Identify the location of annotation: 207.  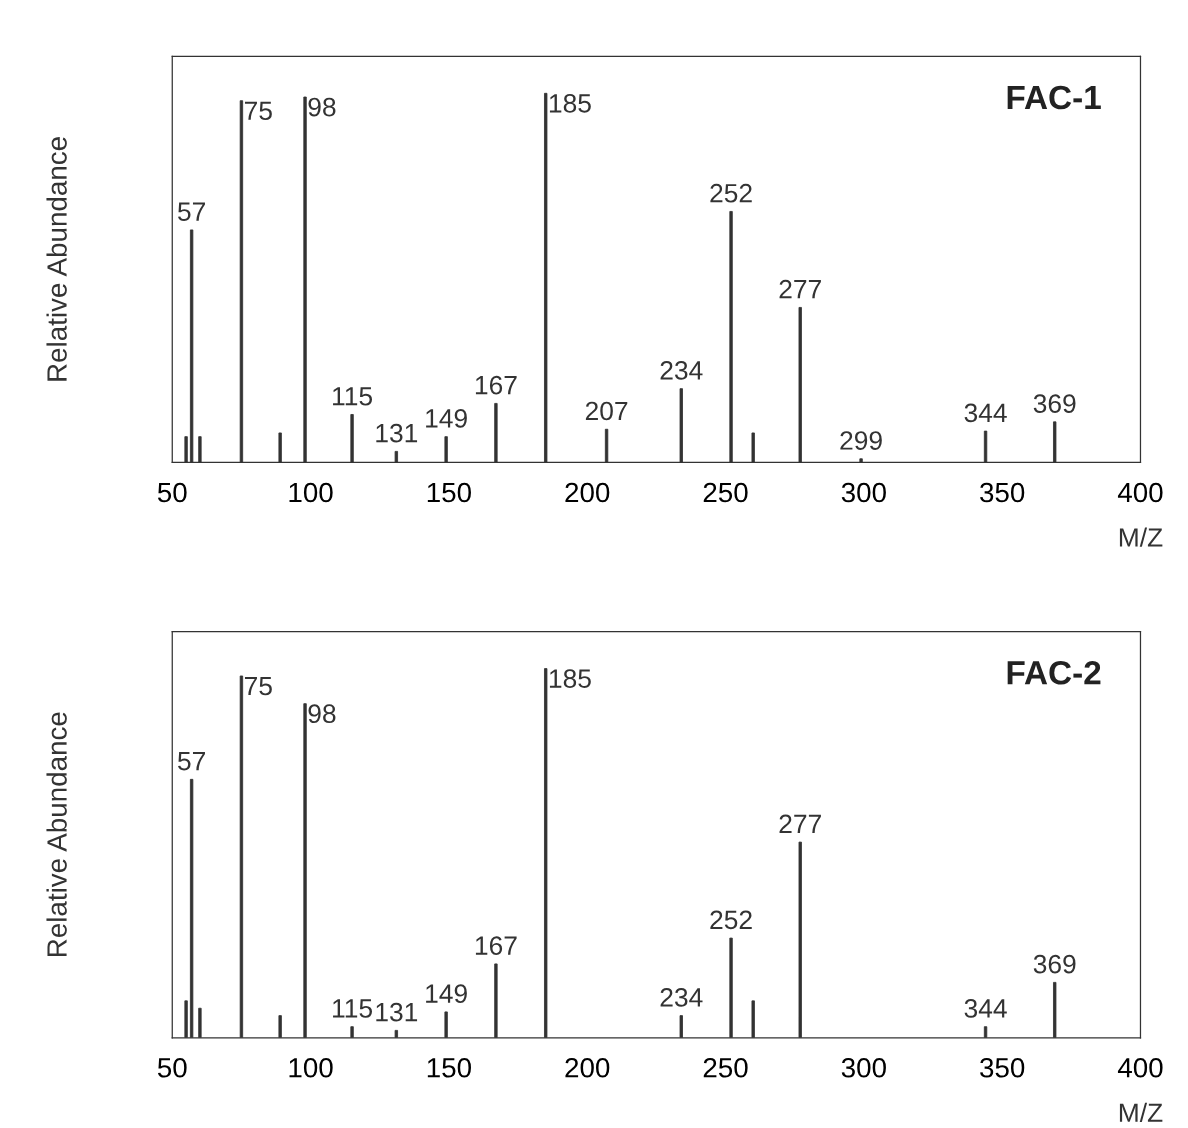
(606, 411).